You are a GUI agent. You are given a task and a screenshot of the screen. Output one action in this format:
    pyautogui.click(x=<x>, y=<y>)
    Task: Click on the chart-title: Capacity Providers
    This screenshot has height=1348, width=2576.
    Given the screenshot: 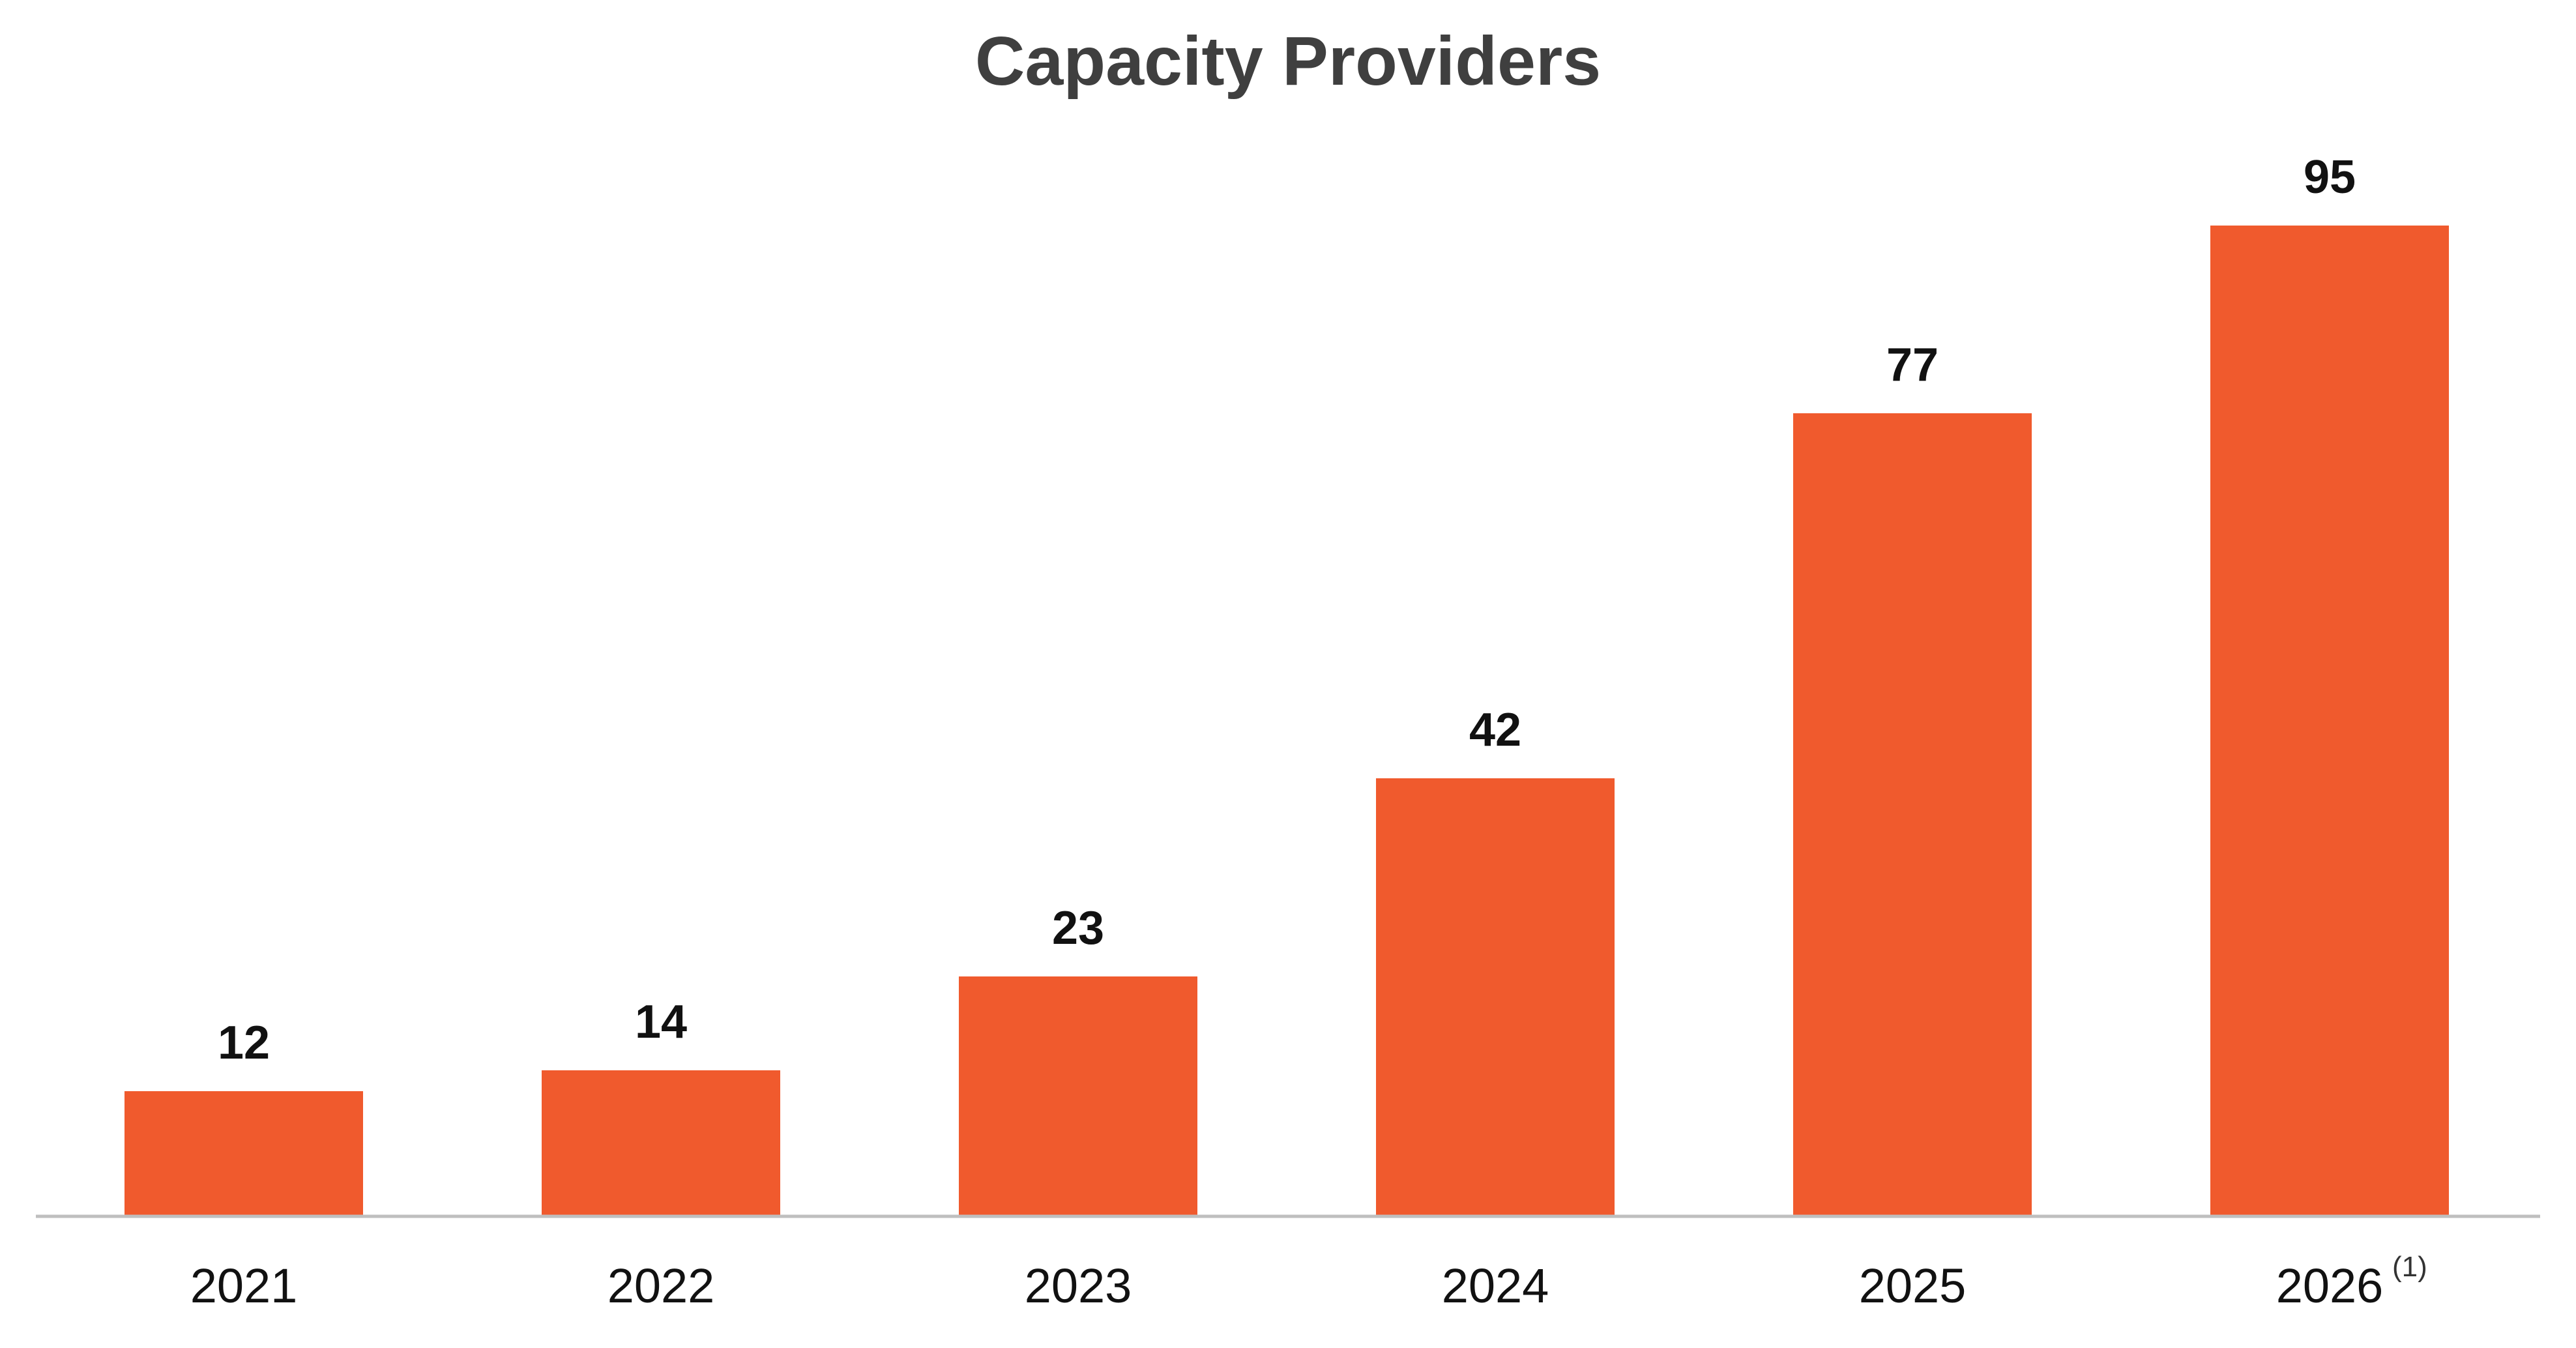 What is the action you would take?
    pyautogui.click(x=1288, y=62)
    